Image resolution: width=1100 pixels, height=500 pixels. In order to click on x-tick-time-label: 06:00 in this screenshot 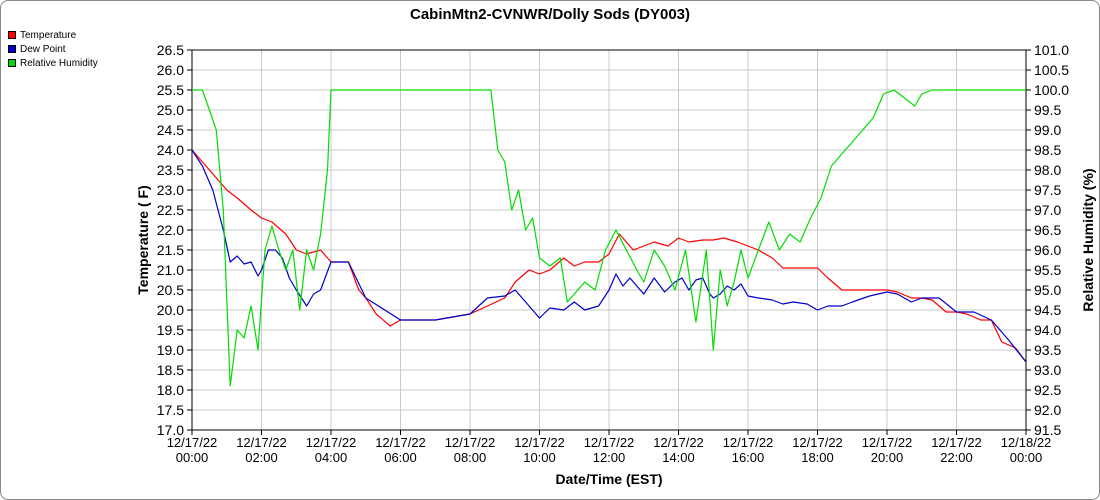, I will do `click(400, 457)`.